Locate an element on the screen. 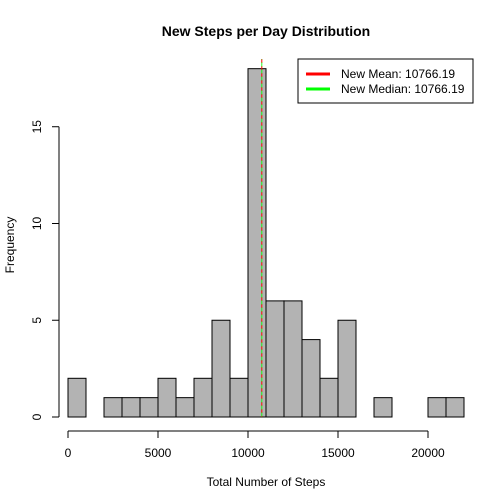  legend-median-label: New Median: 10766.19 is located at coordinates (403, 89).